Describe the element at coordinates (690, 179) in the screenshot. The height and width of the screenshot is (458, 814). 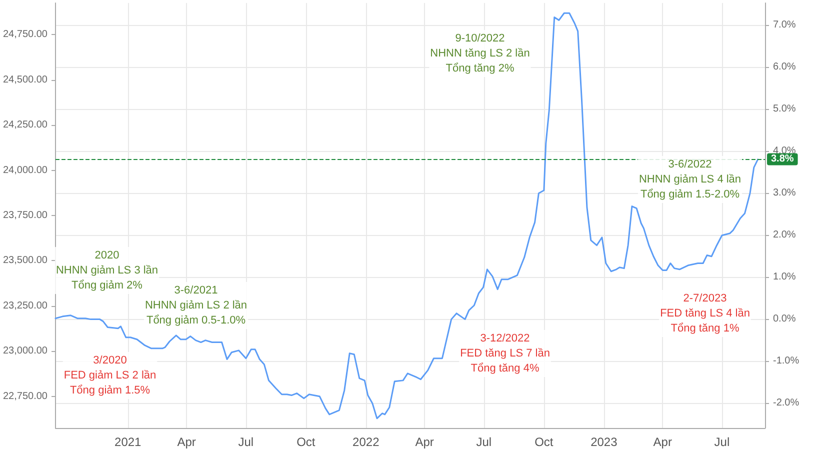
I see `annotation: 3-6/2022 NHNN giảm LS 4 lần Tổng giảm 1.5-2.0%` at that location.